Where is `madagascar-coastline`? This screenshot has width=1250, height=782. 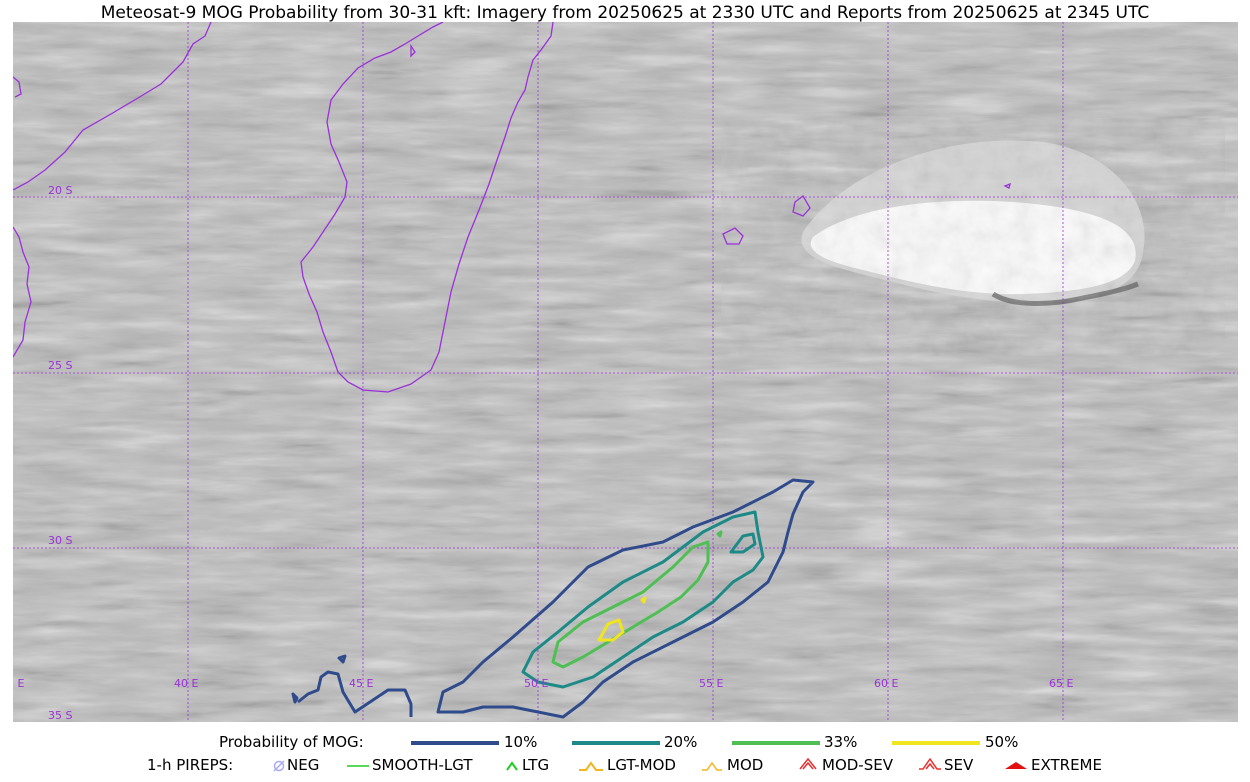
madagascar-coastline is located at coordinates (427, 207).